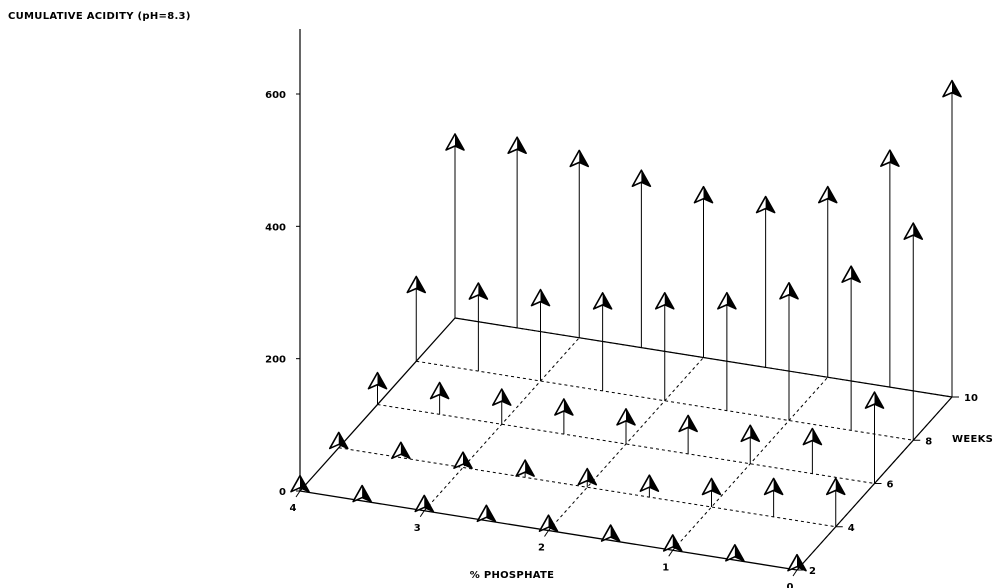 The image size is (1007, 588). I want to click on chart-title: CUMULATIVE ACIDITY (pH=8.3), so click(99, 16).